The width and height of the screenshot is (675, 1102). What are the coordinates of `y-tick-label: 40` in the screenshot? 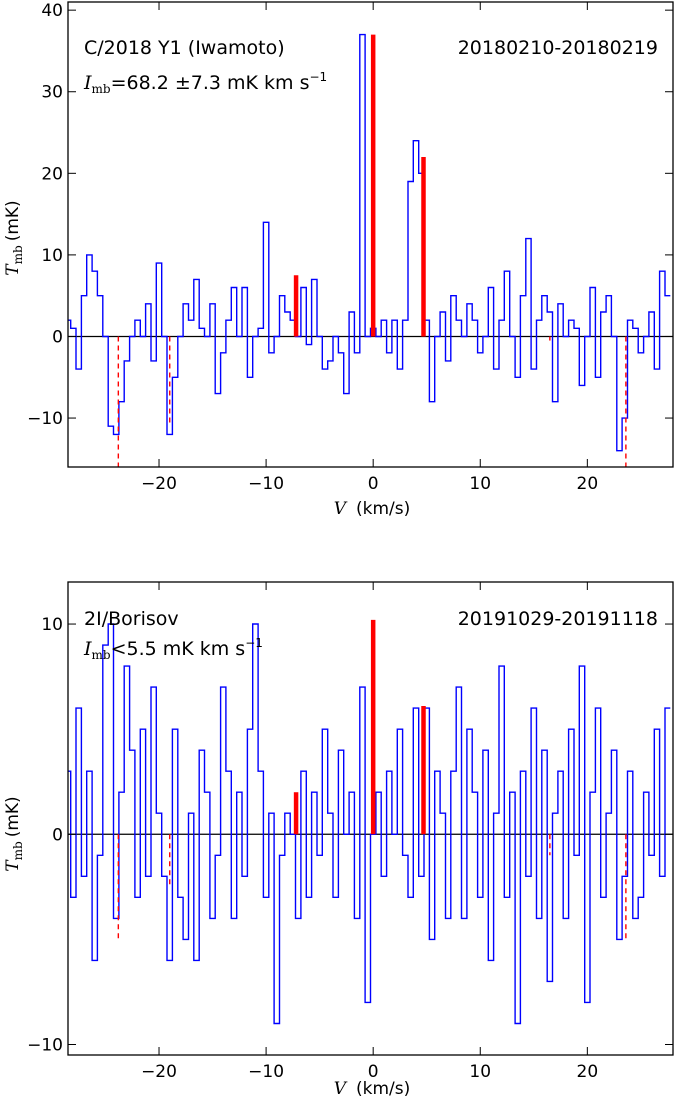 It's located at (52, 11).